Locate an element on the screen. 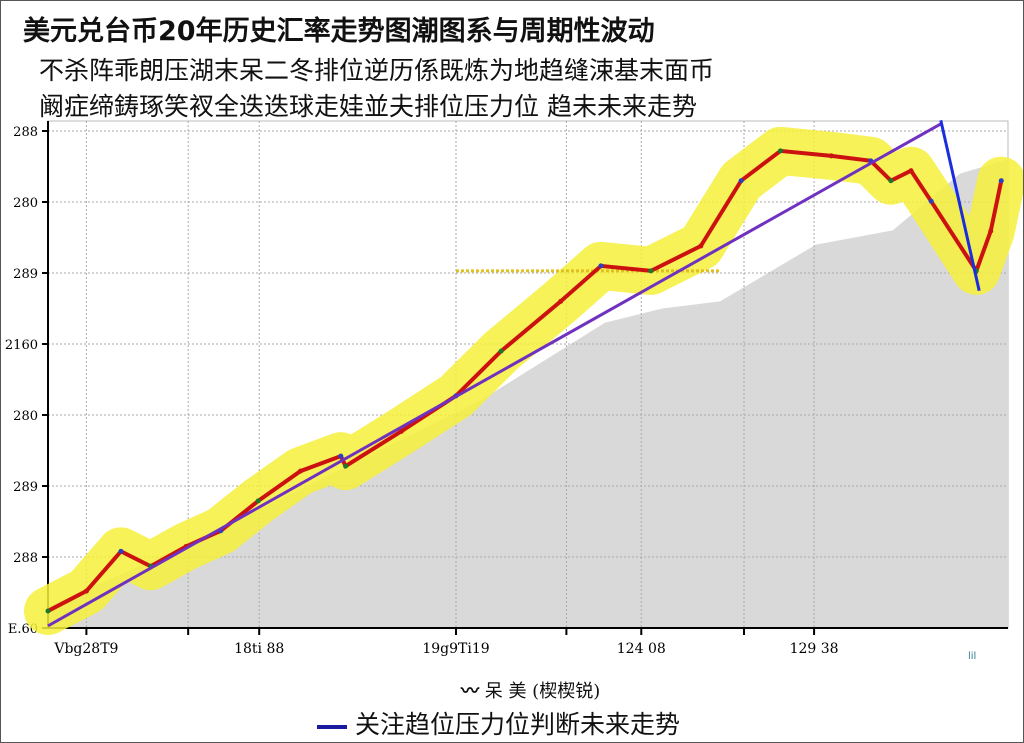 The width and height of the screenshot is (1024, 743). x-tick-label: 18ti 88 is located at coordinates (259, 649).